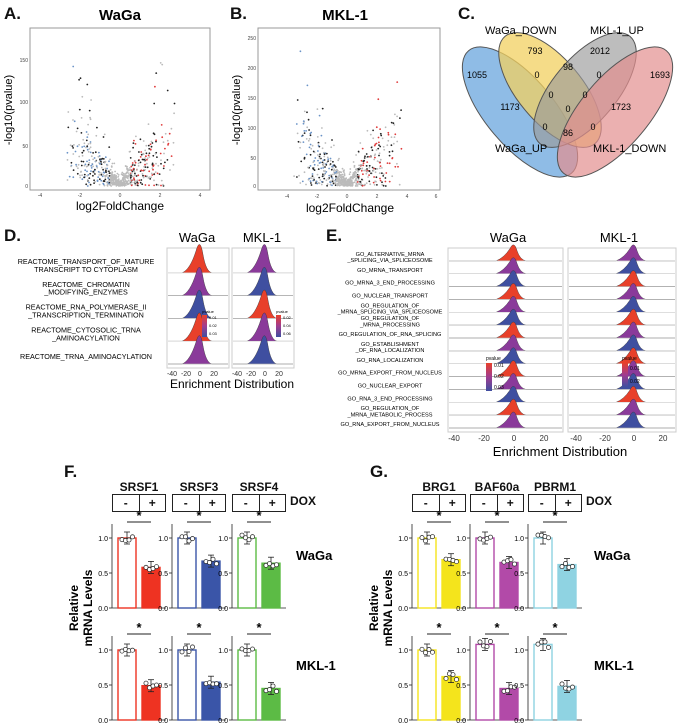 The height and width of the screenshot is (728, 685). Describe the element at coordinates (230, 304) in the screenshot. I see `ridge-d-marks` at that location.